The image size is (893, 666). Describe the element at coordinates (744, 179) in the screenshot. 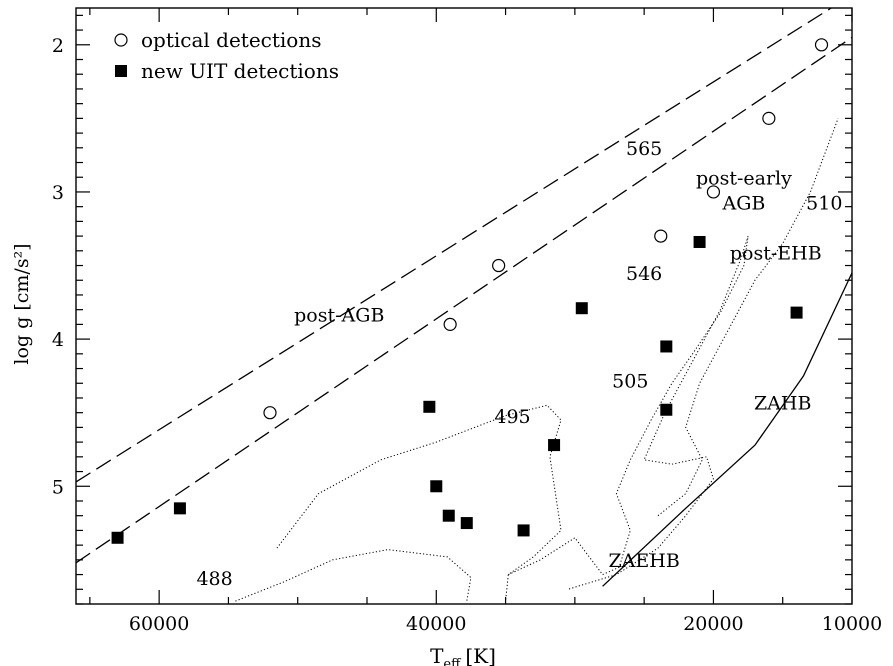

I see `annotation-label: post-early` at that location.